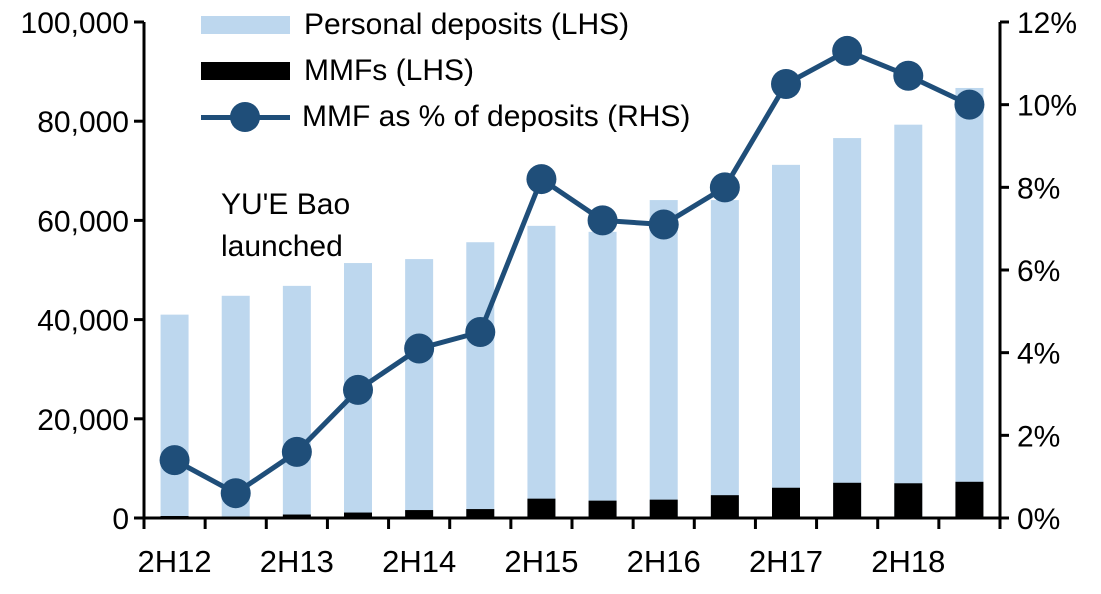 The image size is (1101, 594). I want to click on x-axis-tick-label: 2H15, so click(541, 561).